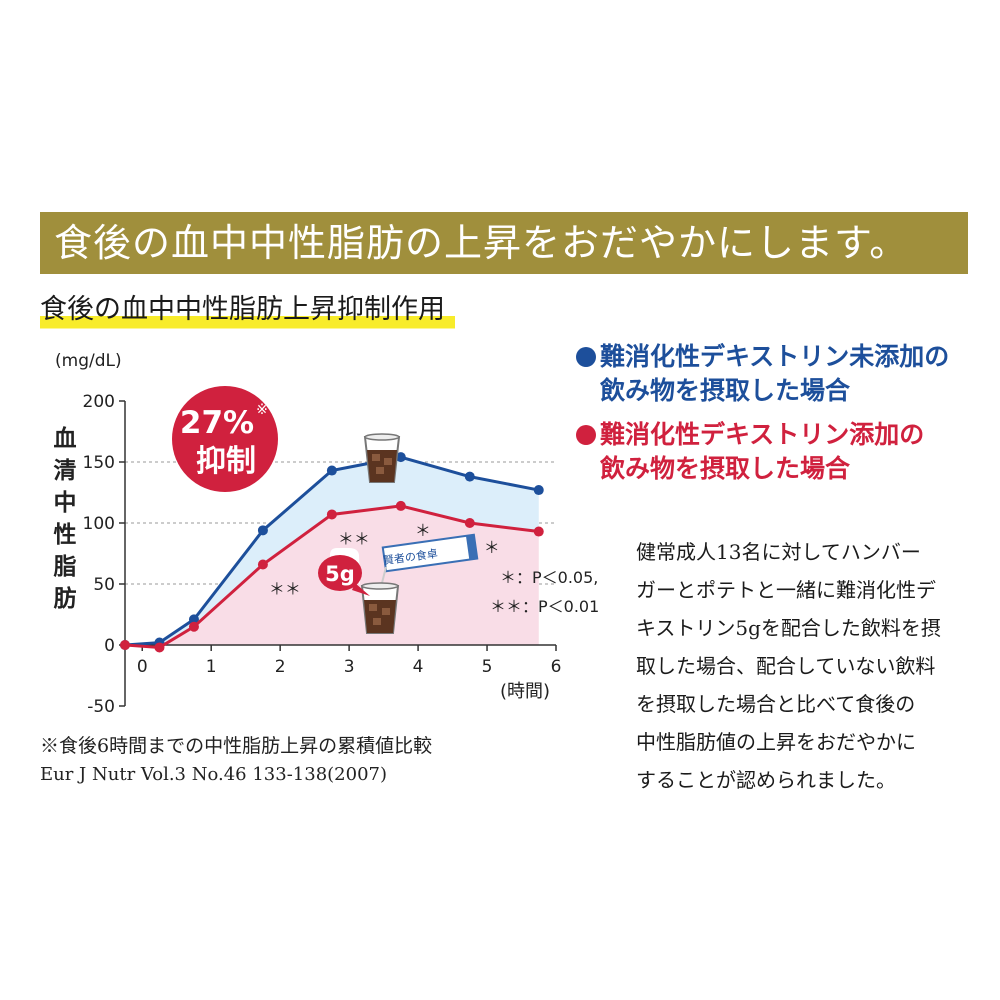 The image size is (1000, 1000). I want to click on x-tick-label: 6, so click(556, 667).